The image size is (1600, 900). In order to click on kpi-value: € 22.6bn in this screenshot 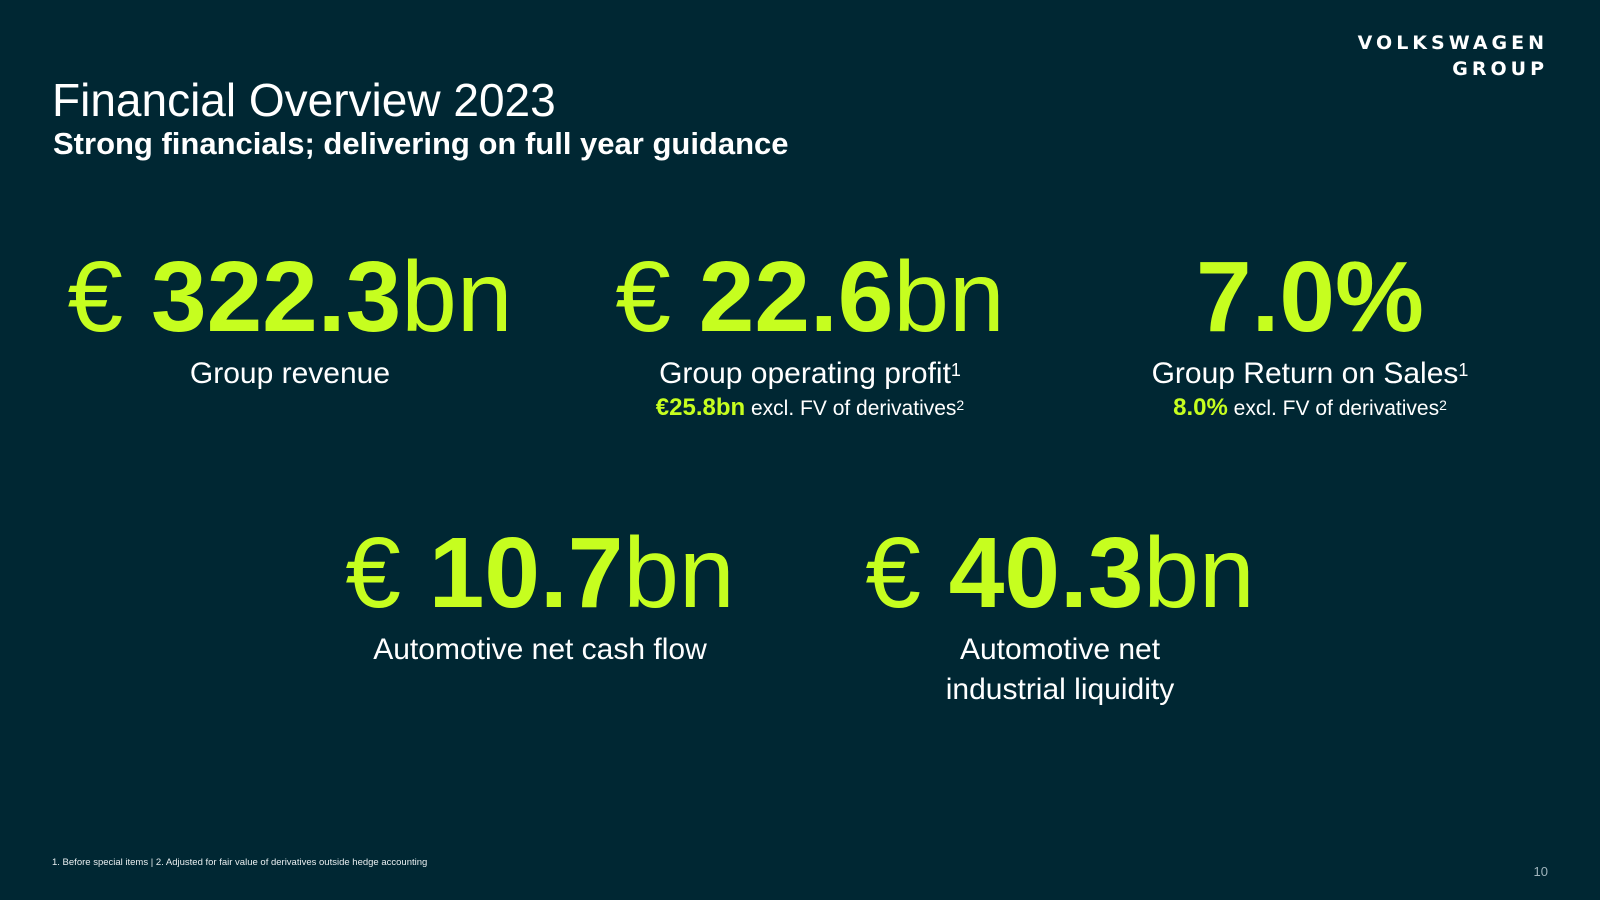, I will do `click(810, 297)`.